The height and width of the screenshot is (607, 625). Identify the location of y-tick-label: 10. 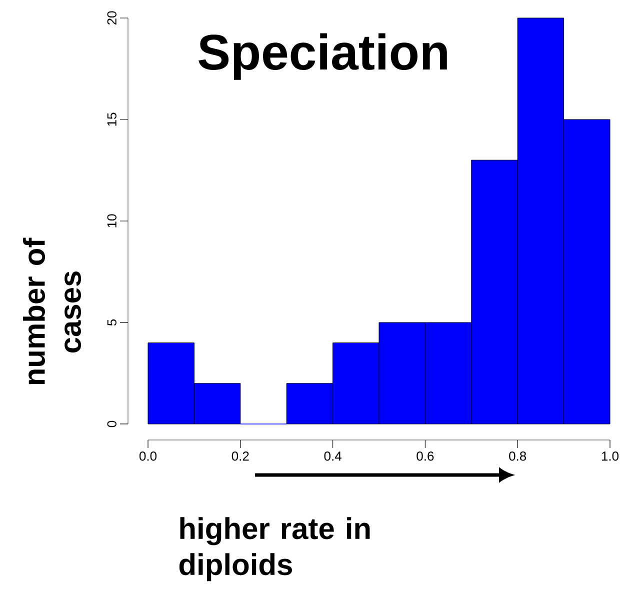
(111, 221).